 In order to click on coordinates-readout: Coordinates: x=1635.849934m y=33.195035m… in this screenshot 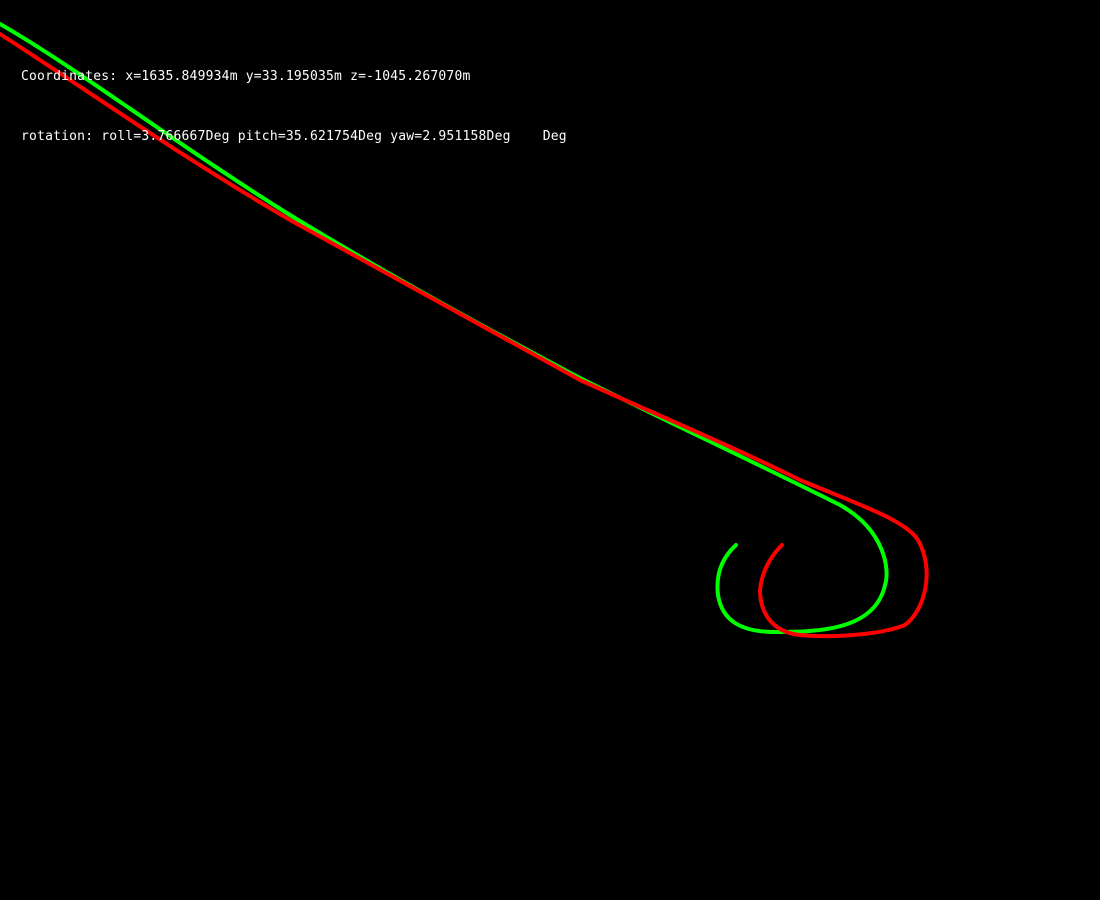, I will do `click(246, 76)`.